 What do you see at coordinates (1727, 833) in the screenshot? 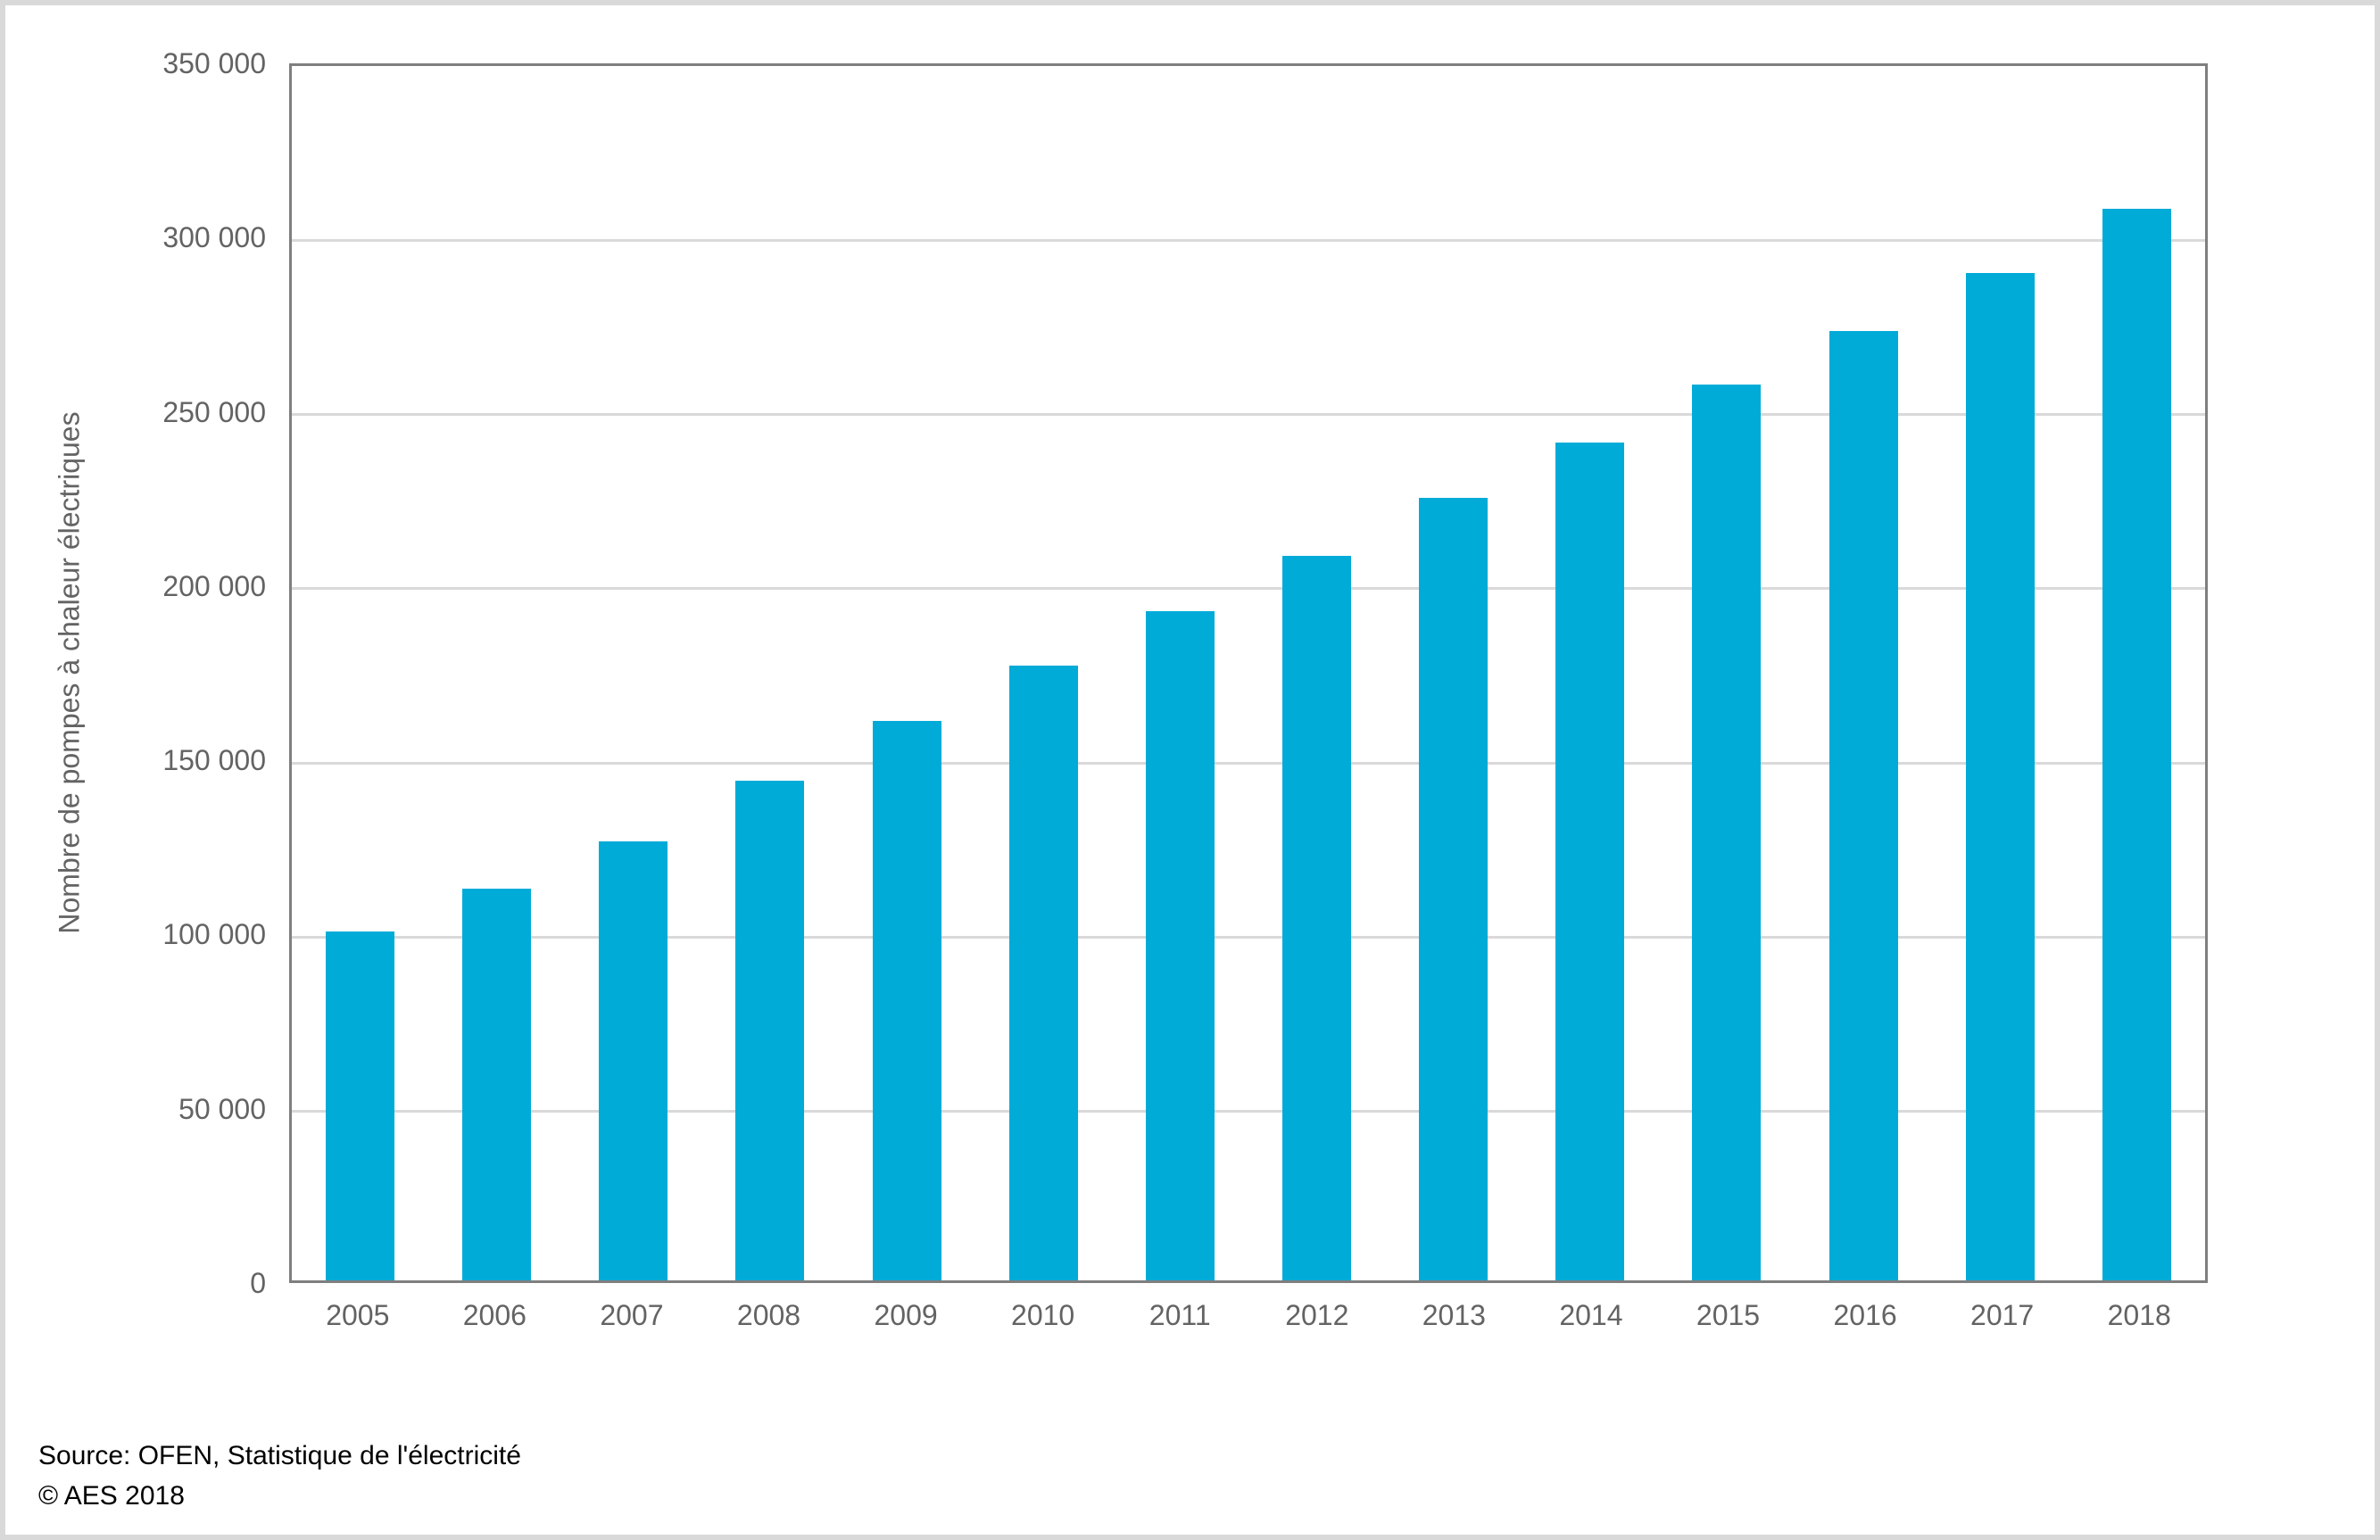
I see `bar-2015` at bounding box center [1727, 833].